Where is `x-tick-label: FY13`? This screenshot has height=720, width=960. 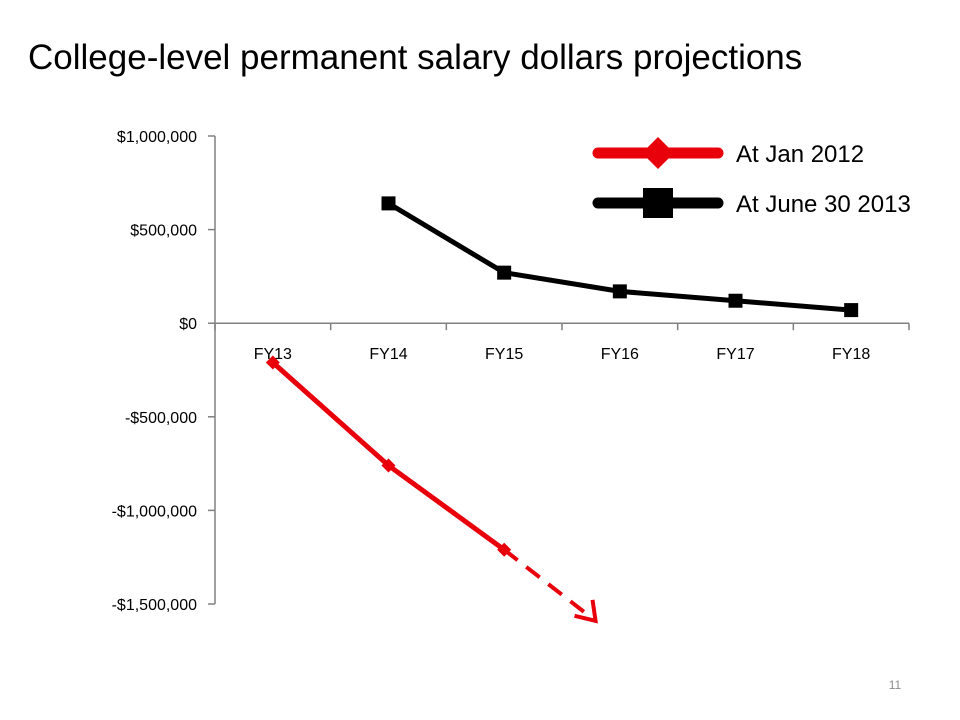
x-tick-label: FY13 is located at coordinates (273, 354).